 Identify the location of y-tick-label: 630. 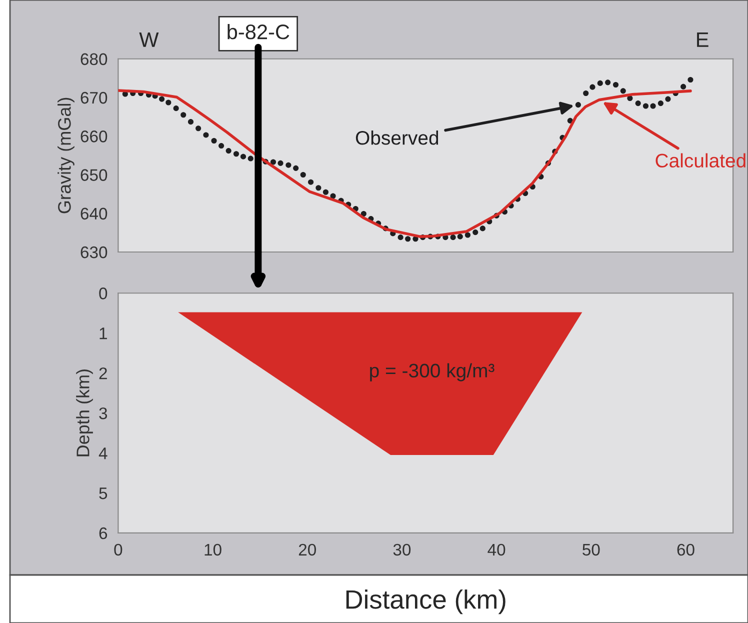
(94, 252).